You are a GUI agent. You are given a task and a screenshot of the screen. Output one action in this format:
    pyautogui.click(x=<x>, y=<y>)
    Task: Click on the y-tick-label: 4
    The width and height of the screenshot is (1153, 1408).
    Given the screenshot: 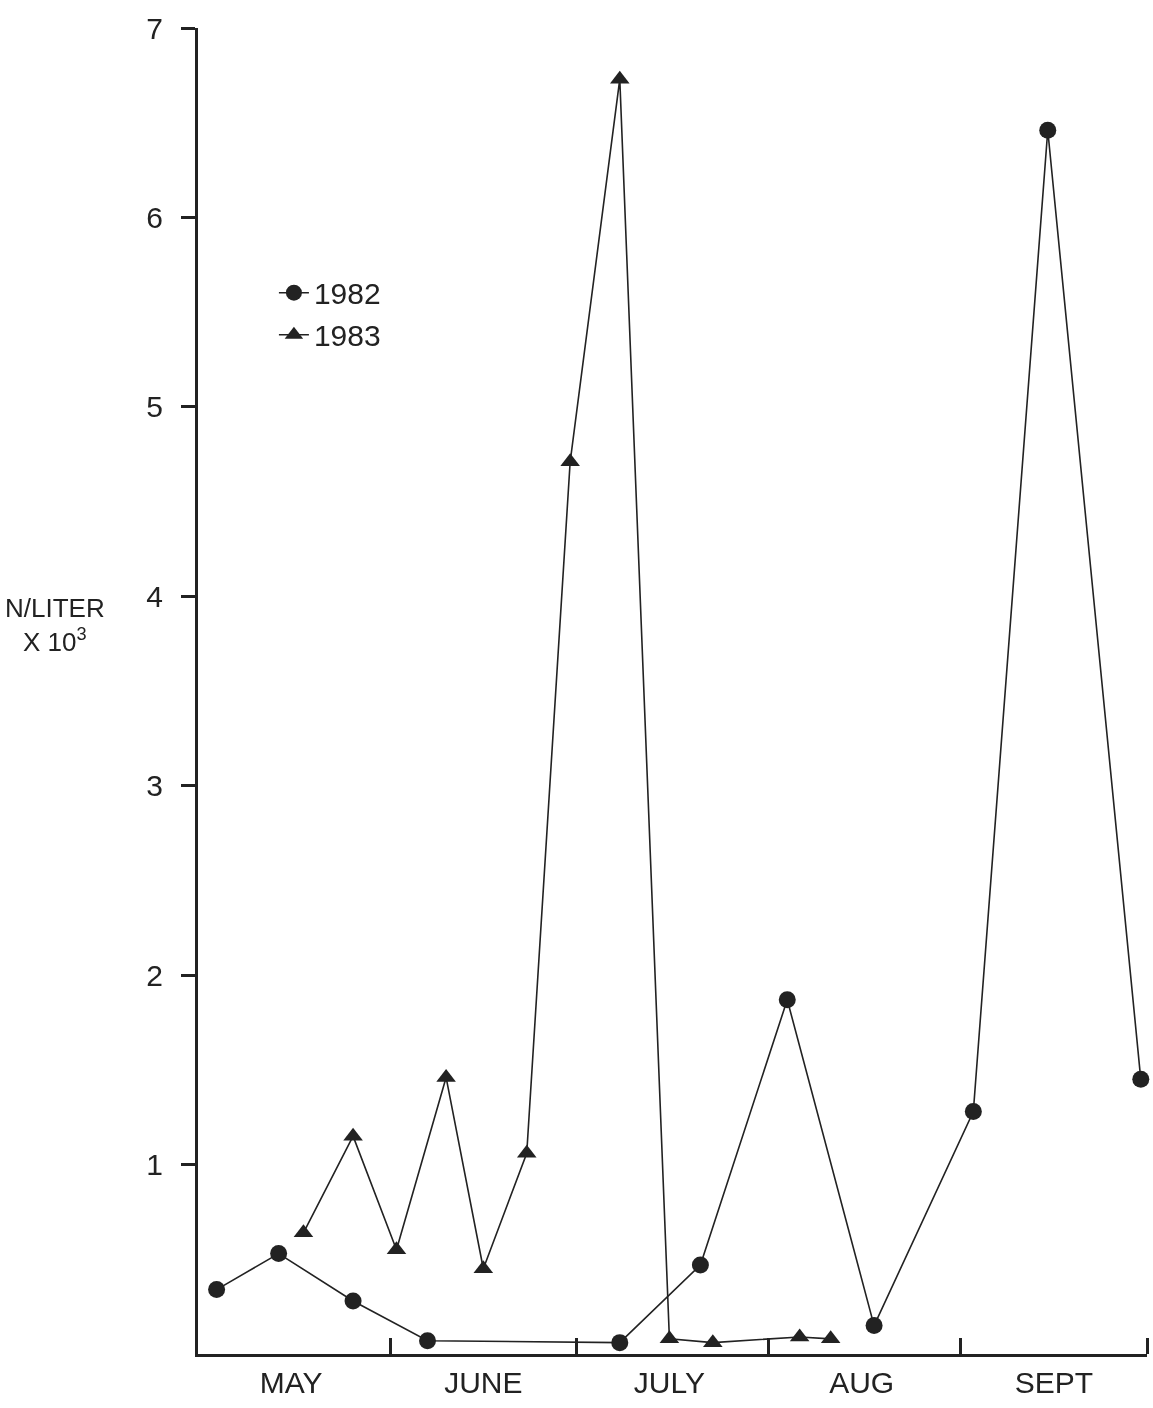 What is the action you would take?
    pyautogui.click(x=154, y=596)
    